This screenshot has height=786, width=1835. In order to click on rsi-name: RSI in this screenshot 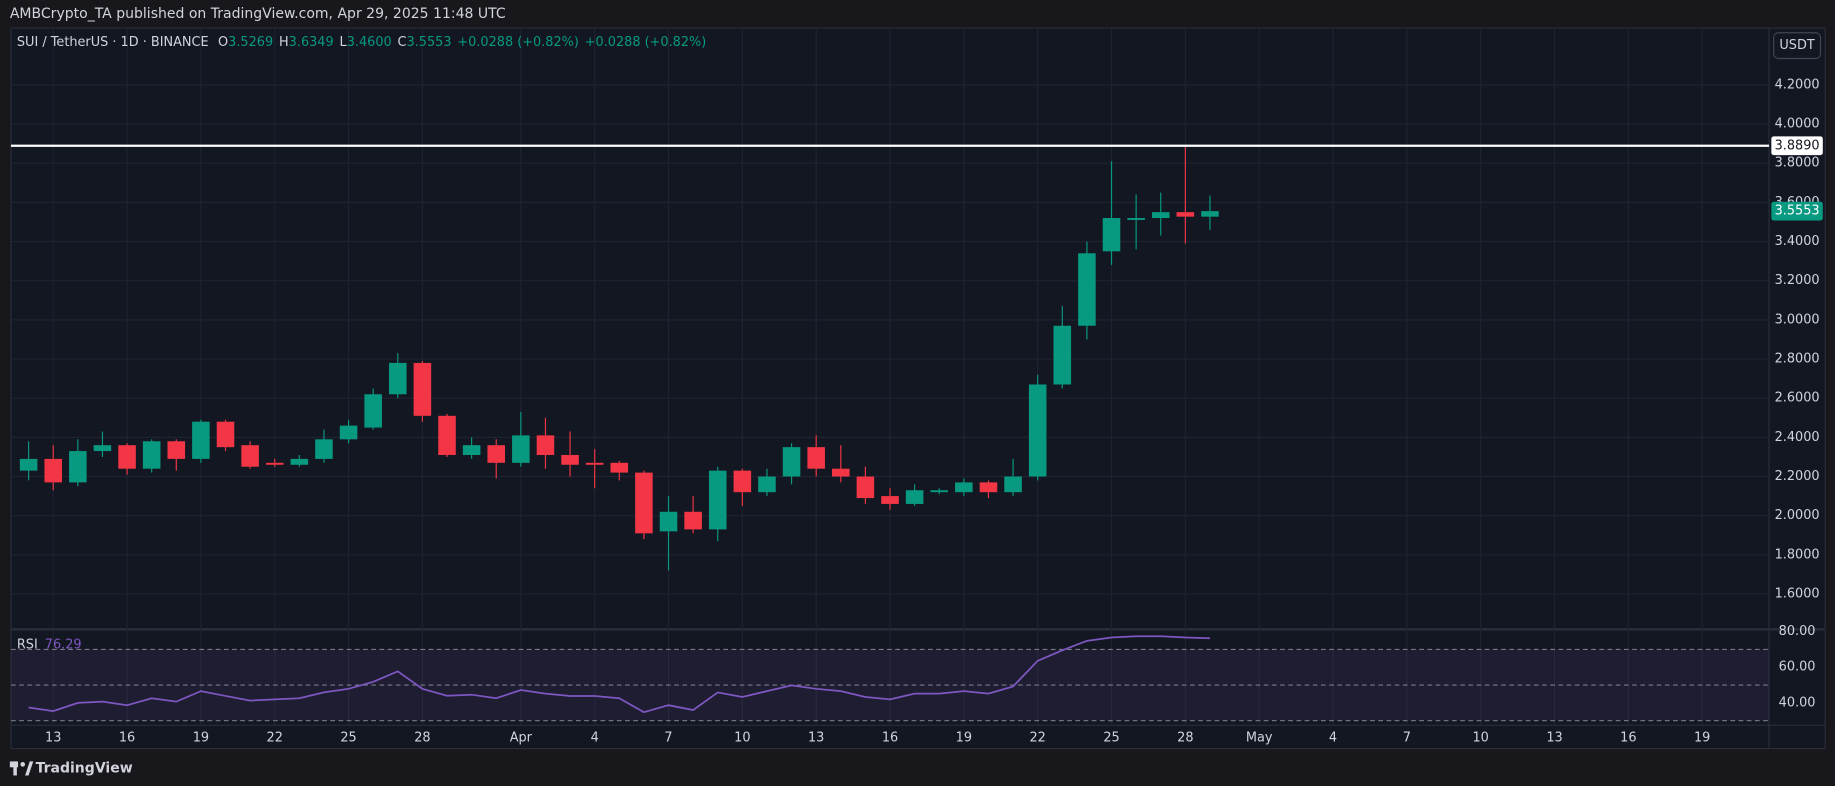, I will do `click(27, 644)`.